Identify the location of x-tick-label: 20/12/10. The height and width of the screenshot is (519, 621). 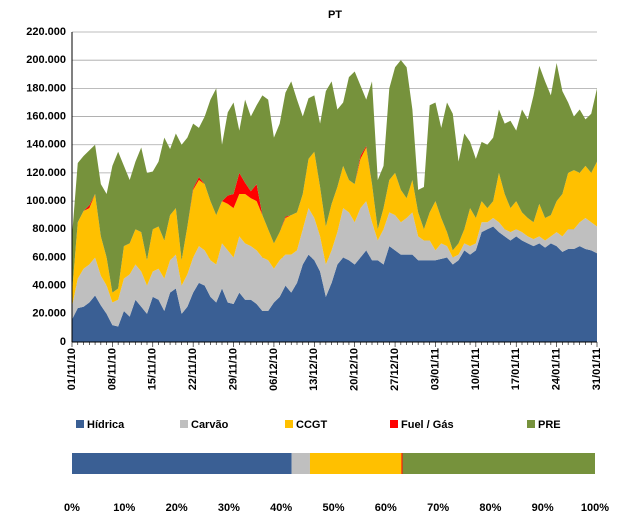
(355, 369).